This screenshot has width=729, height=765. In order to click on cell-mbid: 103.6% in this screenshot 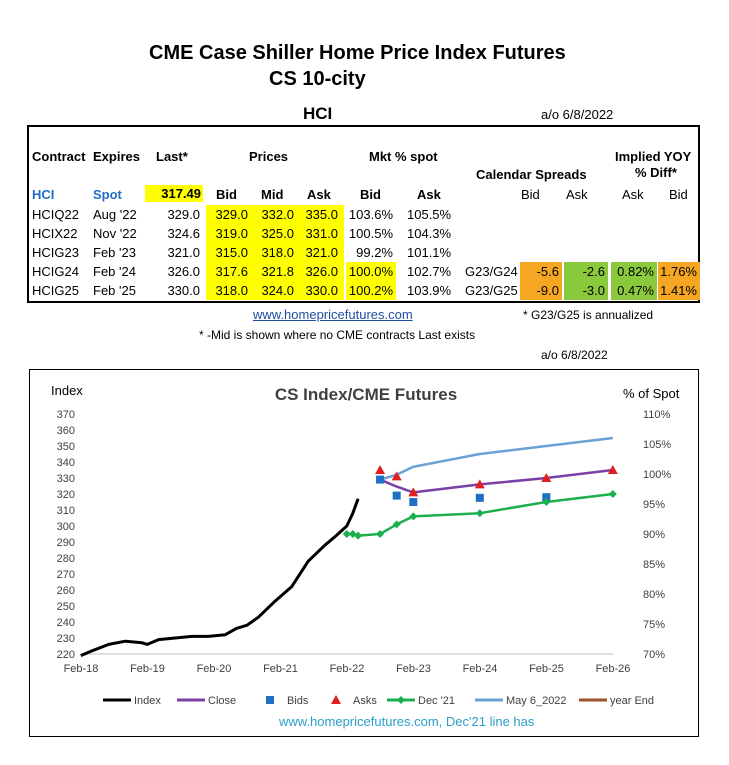, I will do `click(370, 214)`.